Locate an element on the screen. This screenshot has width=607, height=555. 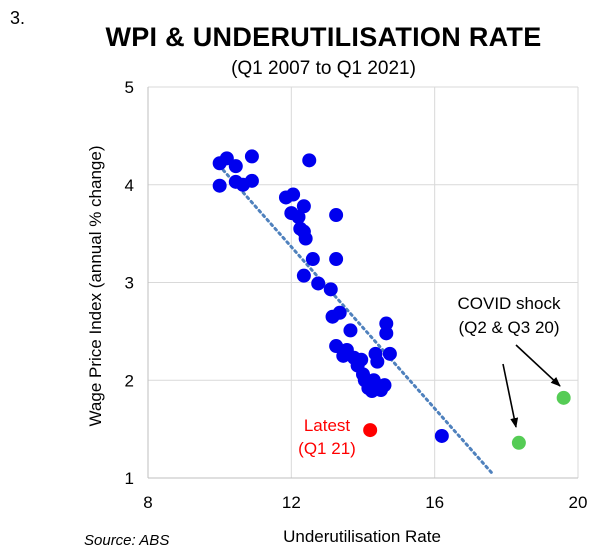
covid-annotation-line1: COVID shock is located at coordinates (509, 303).